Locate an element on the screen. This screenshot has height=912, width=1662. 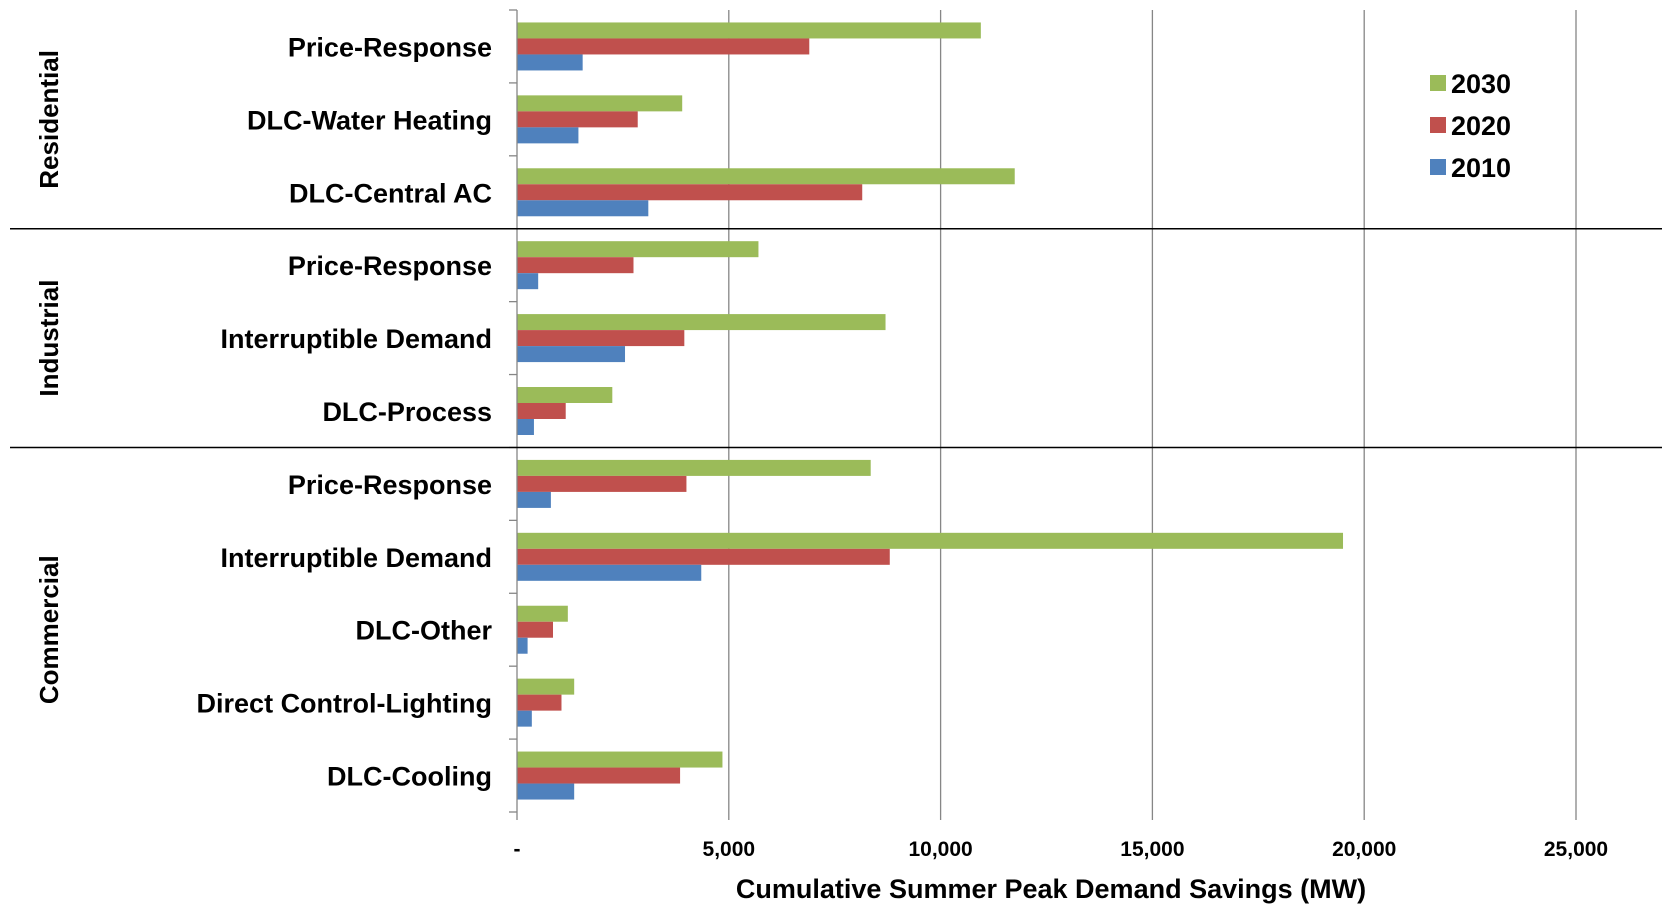
x-tick-label-5000: 5,000 is located at coordinates (729, 849).